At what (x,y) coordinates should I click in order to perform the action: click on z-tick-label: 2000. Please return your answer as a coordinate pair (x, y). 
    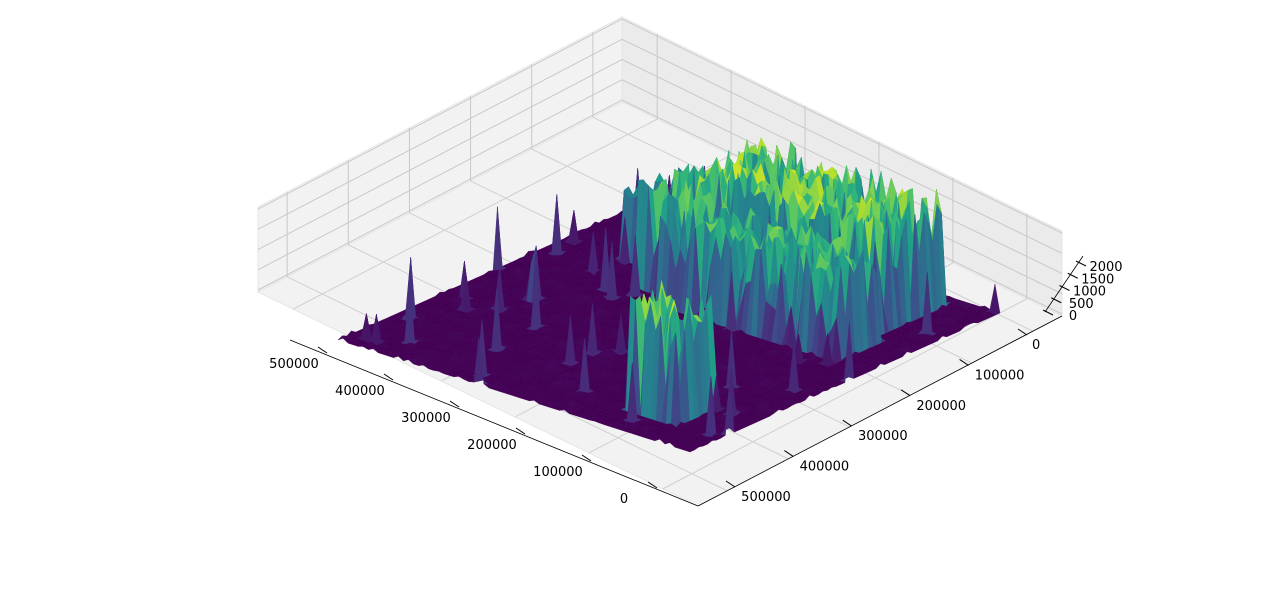
    Looking at the image, I should click on (1105, 267).